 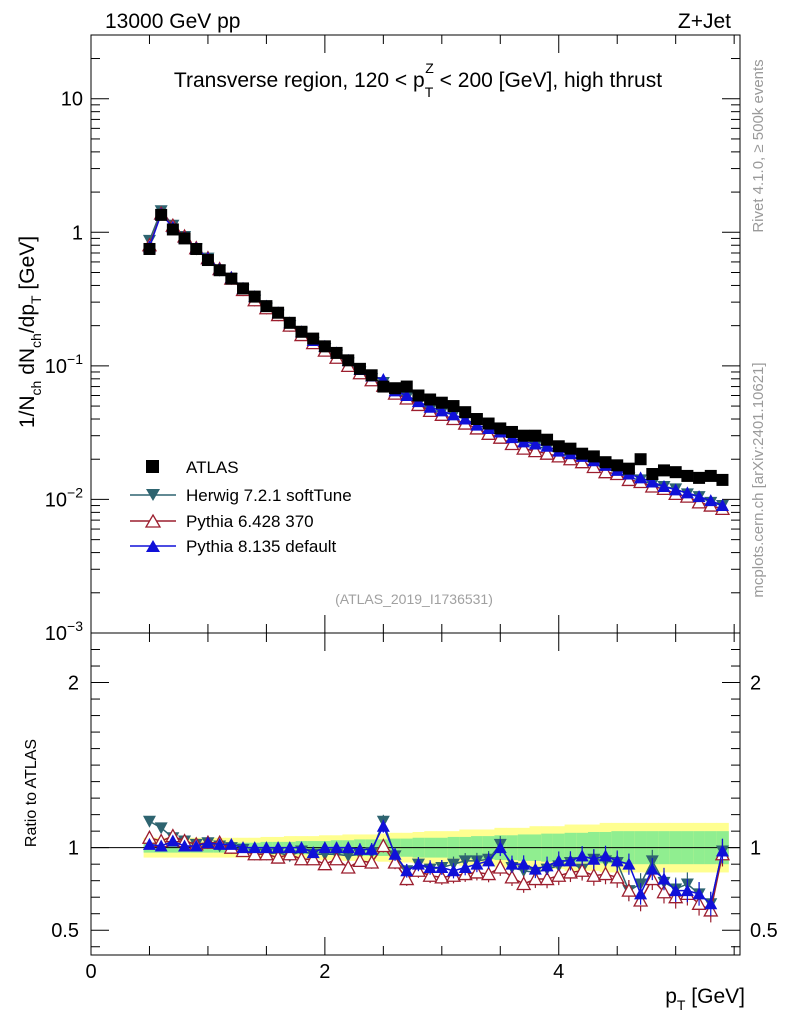 I want to click on legend-label-pythia6: Pythia 6.428 370, so click(x=250, y=521).